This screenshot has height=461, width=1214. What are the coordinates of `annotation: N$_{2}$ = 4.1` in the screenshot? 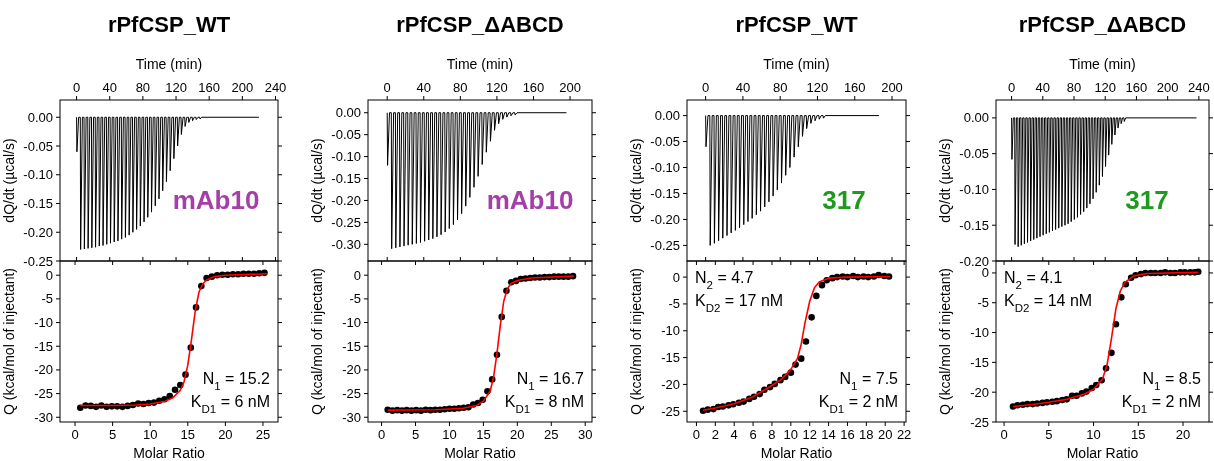 It's located at (1033, 280).